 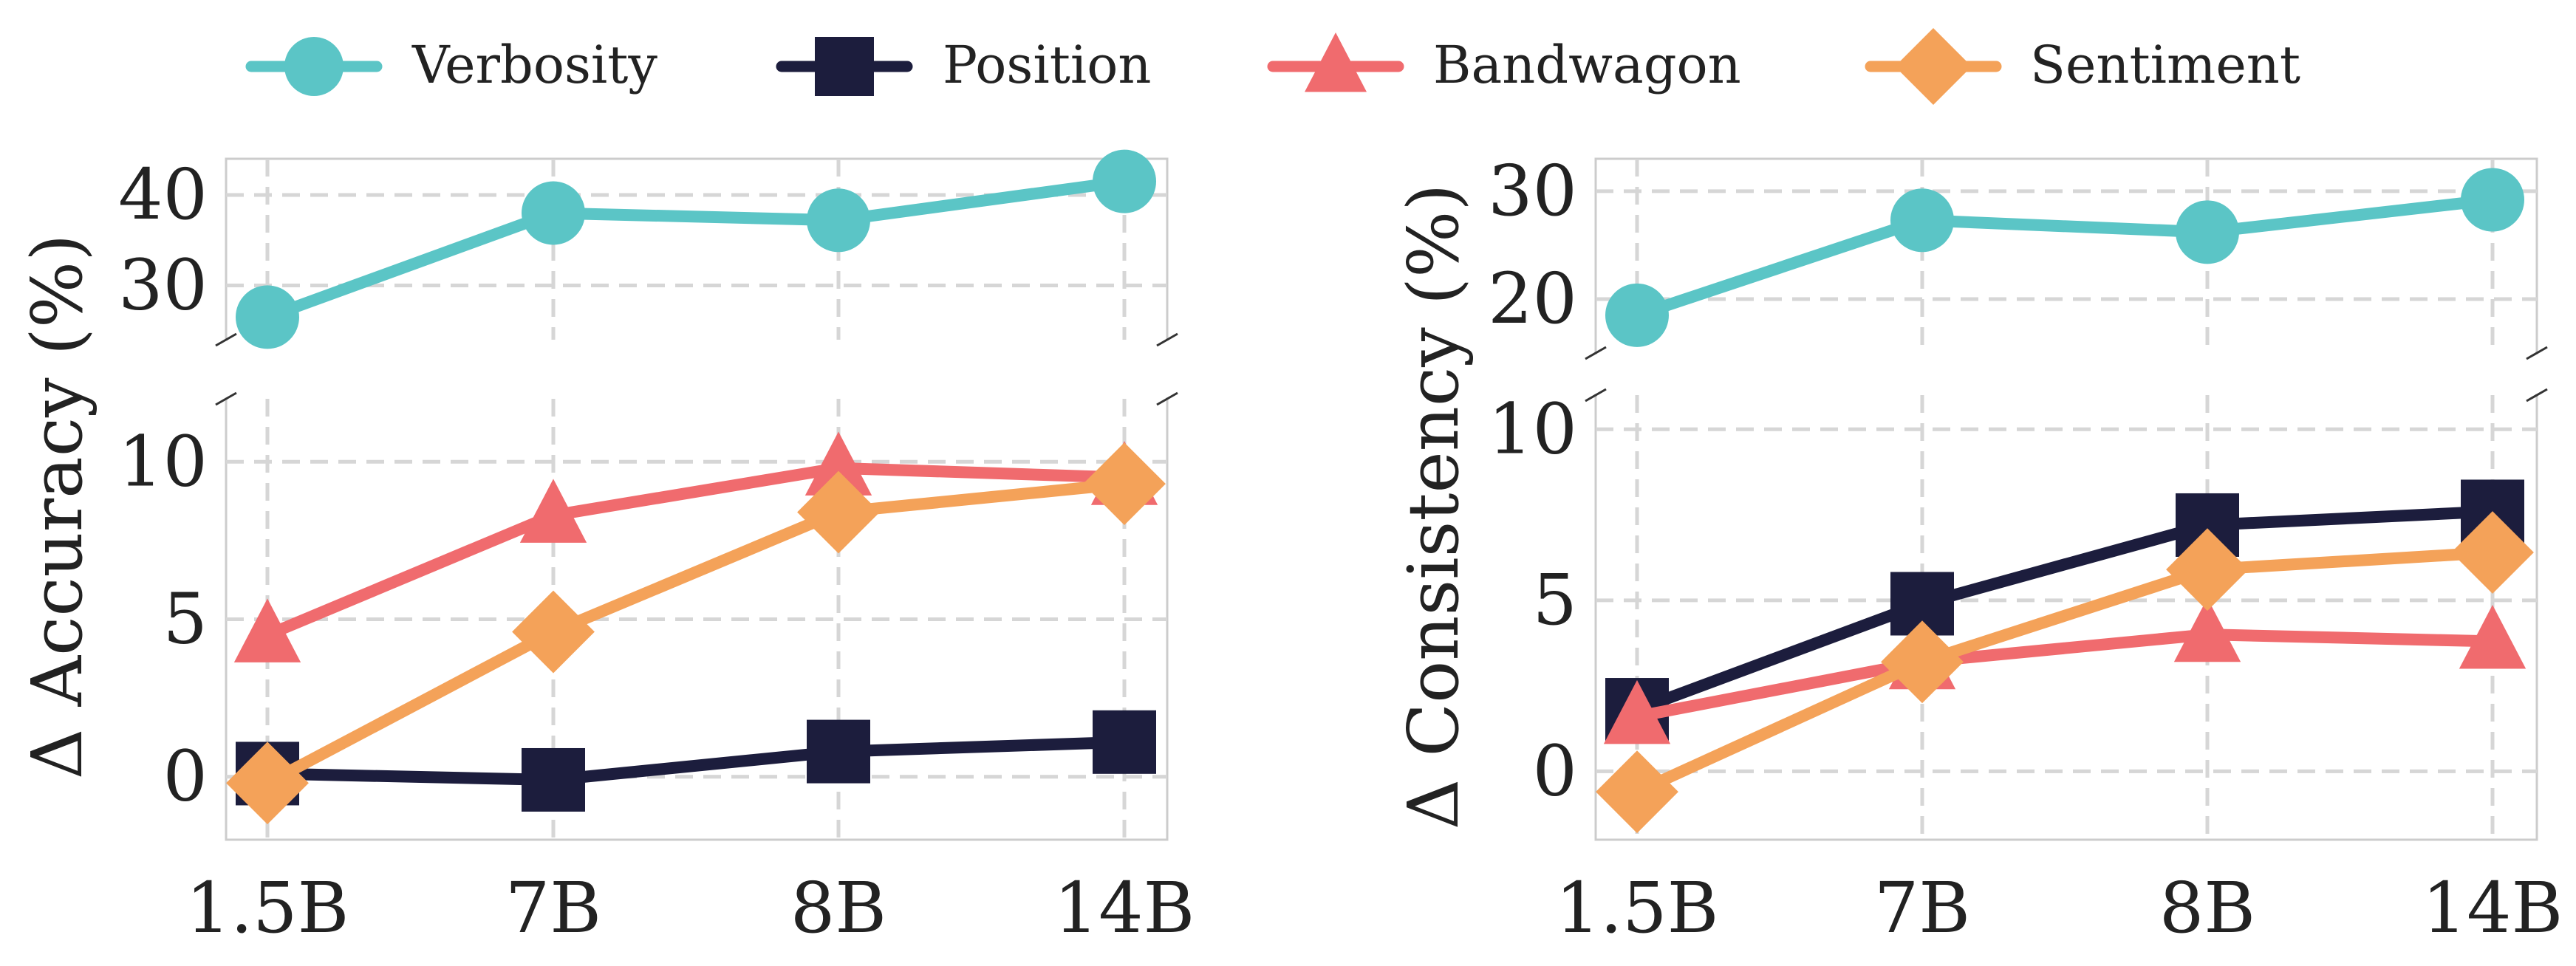 I want to click on series-bandwagon, so click(x=695, y=546).